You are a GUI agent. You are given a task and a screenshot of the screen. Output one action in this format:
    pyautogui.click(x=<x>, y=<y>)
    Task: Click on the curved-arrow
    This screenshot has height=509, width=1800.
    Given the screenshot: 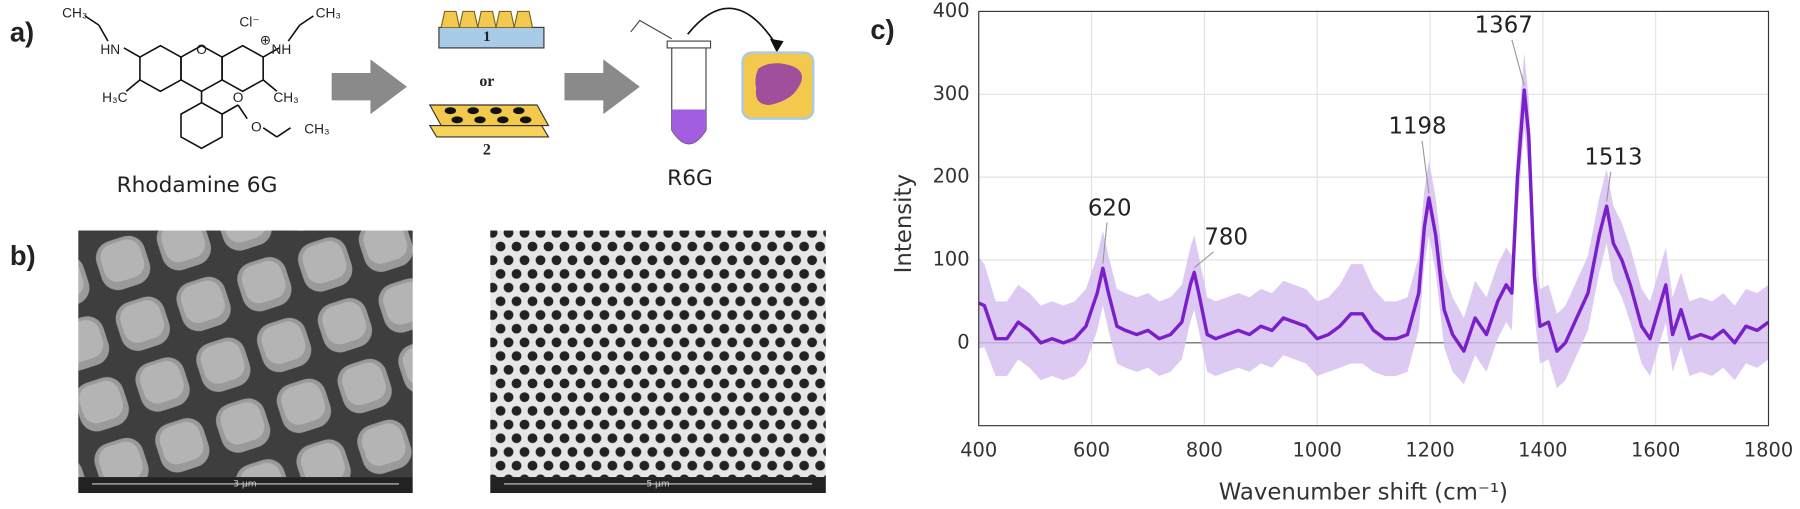 What is the action you would take?
    pyautogui.click(x=732, y=27)
    